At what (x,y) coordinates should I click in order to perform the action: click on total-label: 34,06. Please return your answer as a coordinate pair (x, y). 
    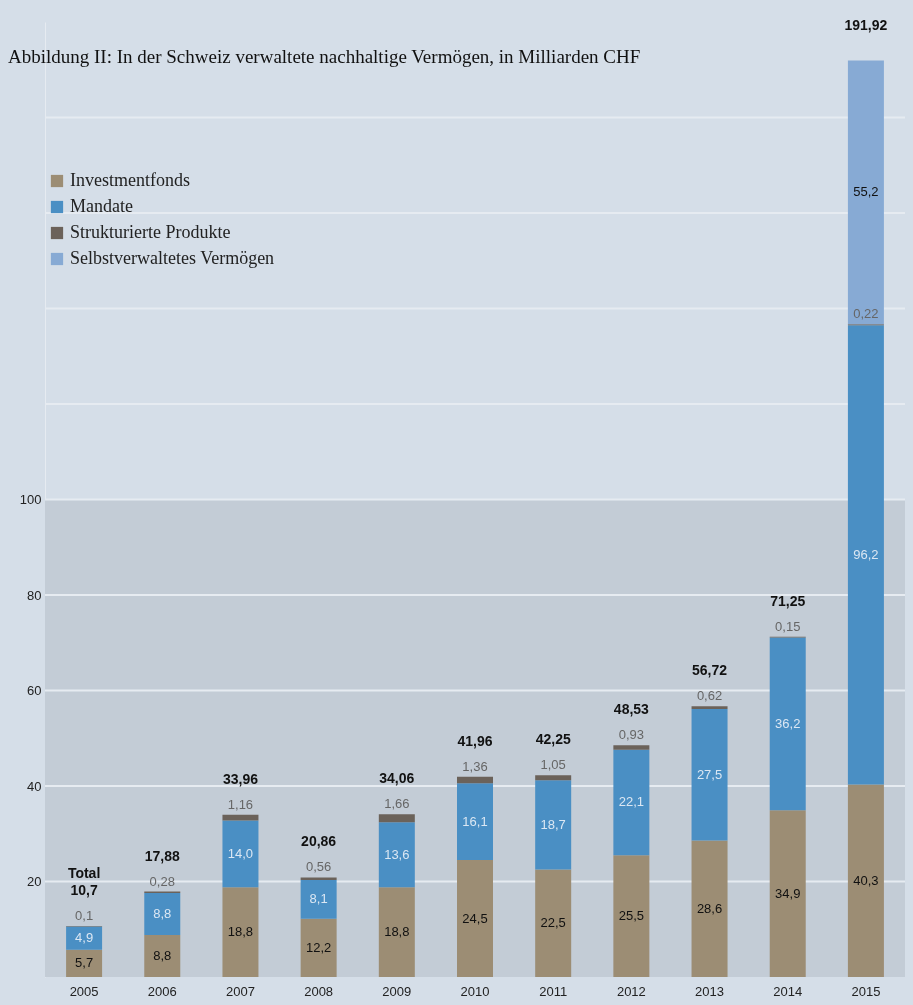
    Looking at the image, I should click on (397, 778).